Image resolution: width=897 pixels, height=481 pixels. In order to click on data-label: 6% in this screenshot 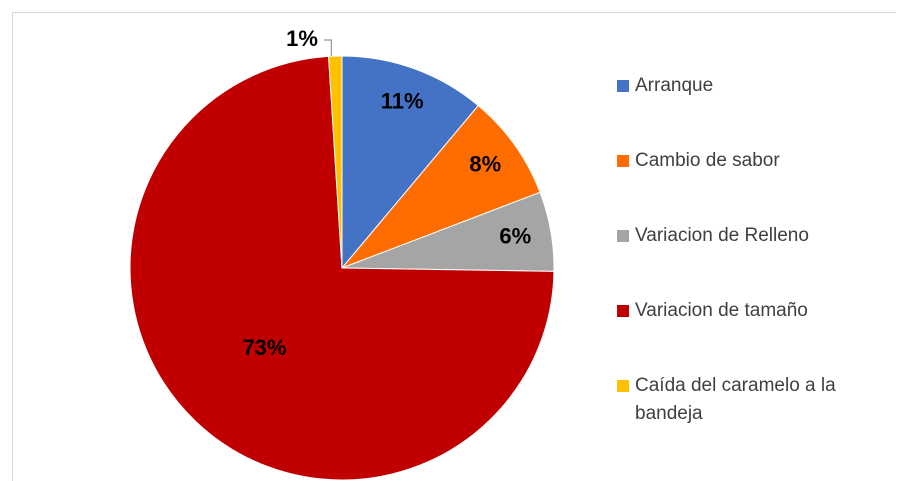, I will do `click(515, 235)`.